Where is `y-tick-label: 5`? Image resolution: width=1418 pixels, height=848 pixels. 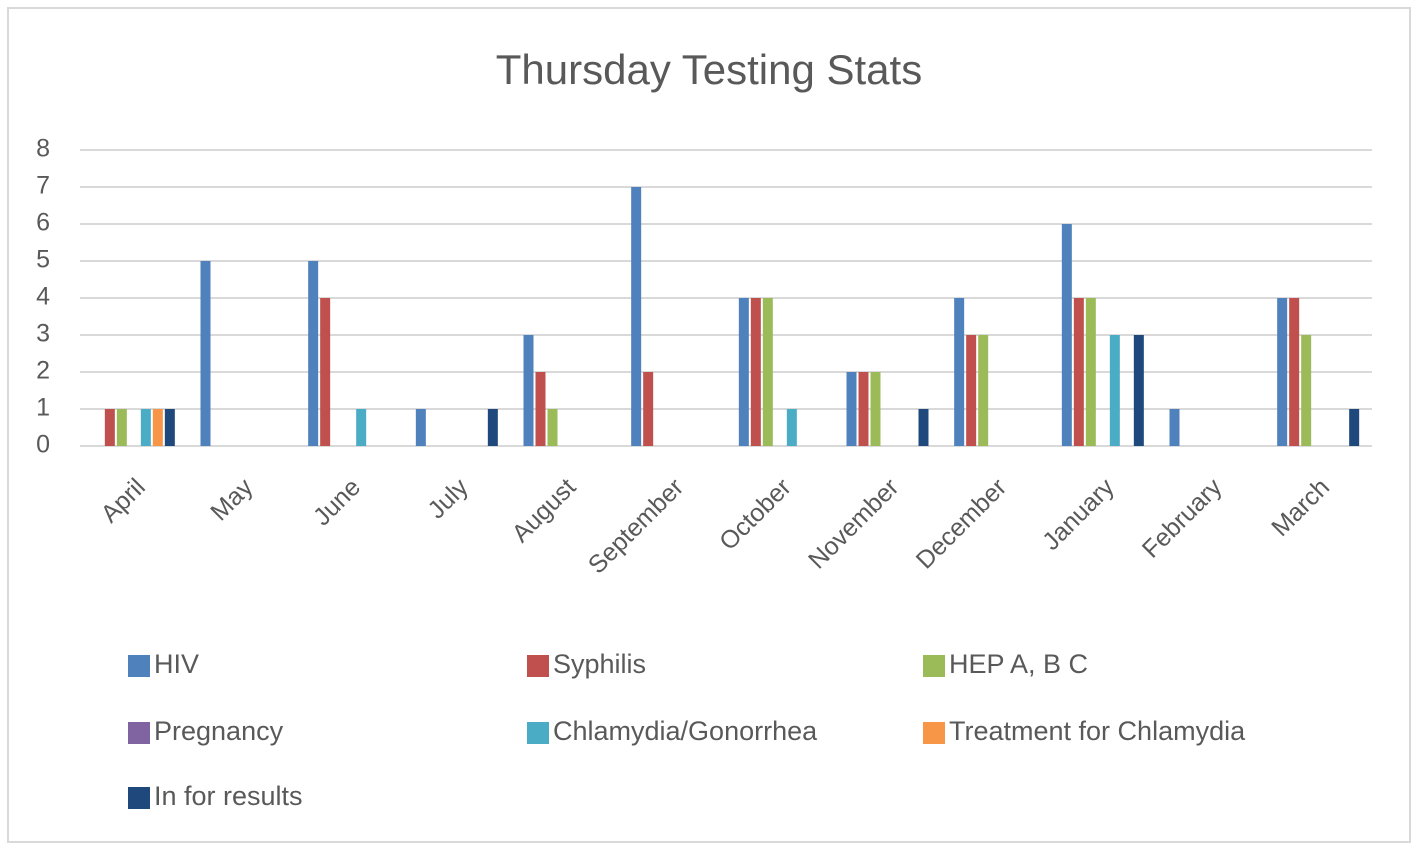
y-tick-label: 5 is located at coordinates (43, 260).